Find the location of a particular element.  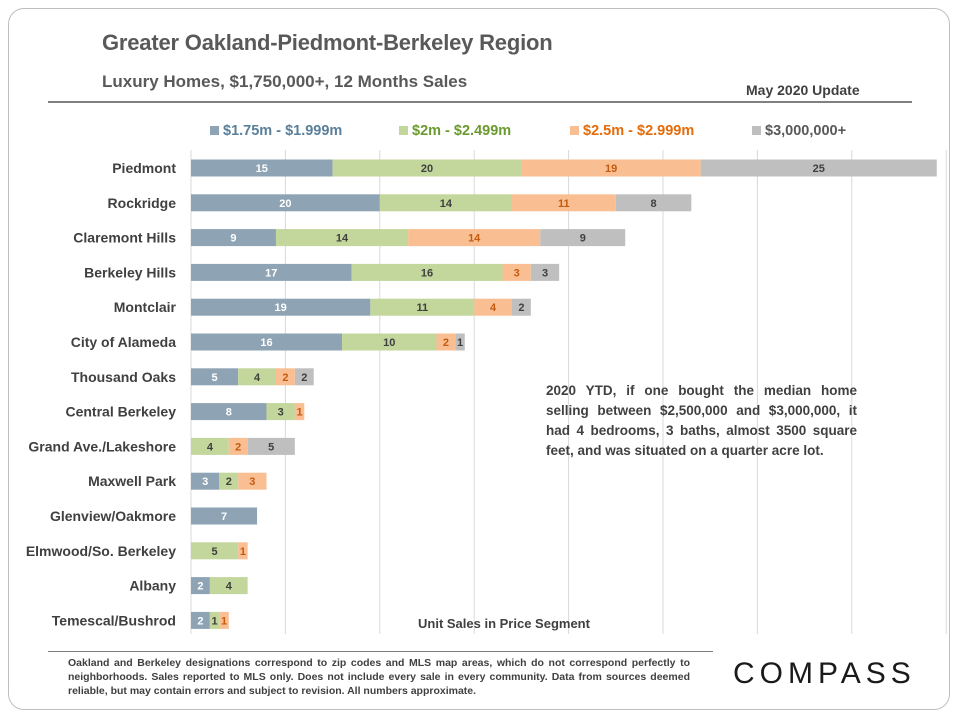

update-label: May 2020 Update is located at coordinates (803, 90).